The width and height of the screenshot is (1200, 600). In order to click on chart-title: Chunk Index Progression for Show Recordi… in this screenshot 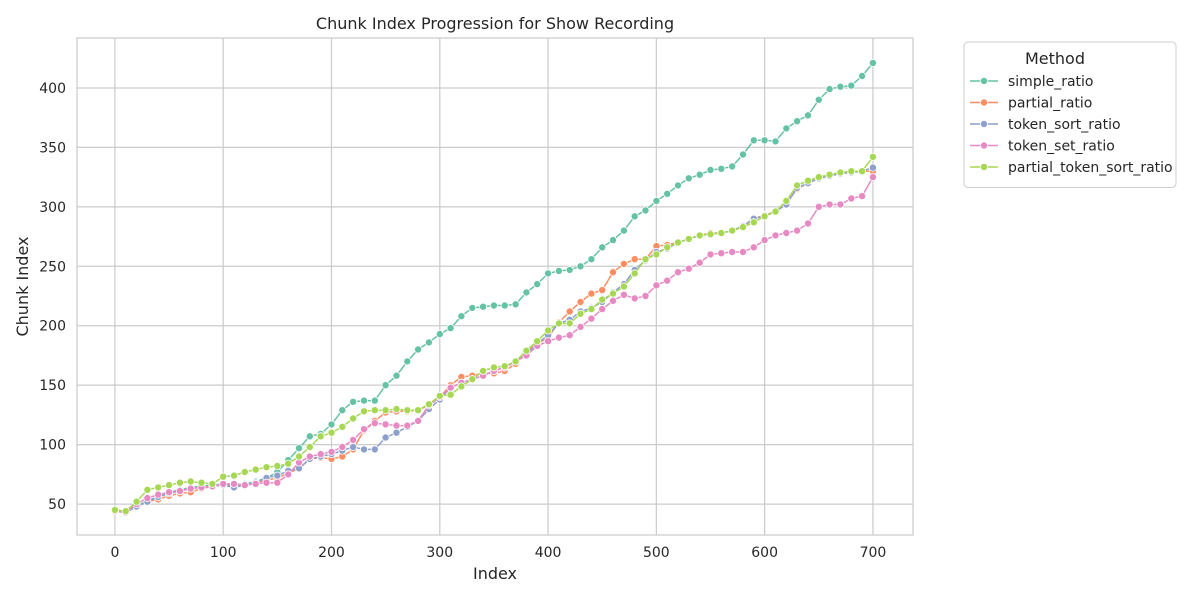, I will do `click(495, 23)`.